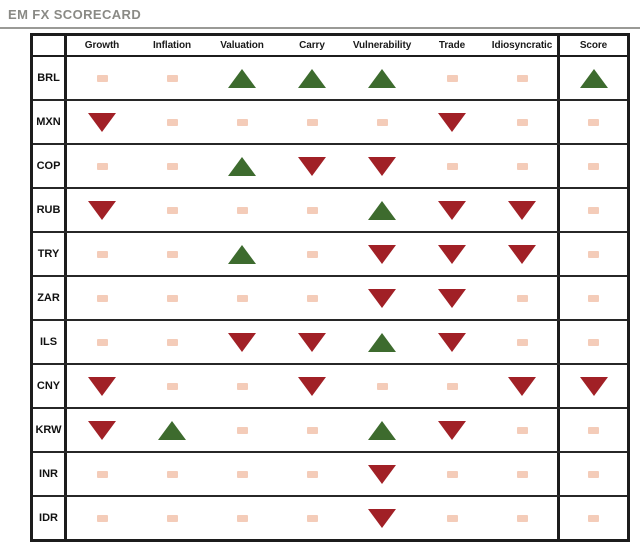 Image resolution: width=640 pixels, height=543 pixels. I want to click on cell-cny-carry, so click(312, 386).